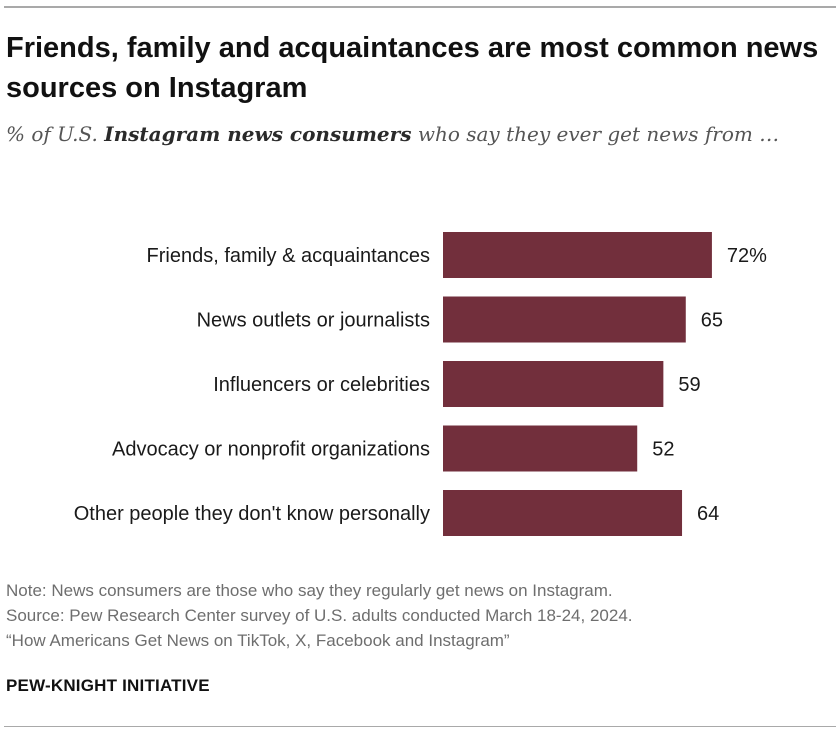 Image resolution: width=840 pixels, height=732 pixels. Describe the element at coordinates (108, 685) in the screenshot. I see `brand-label: PEW-KNIGHT INITIATIVE` at that location.